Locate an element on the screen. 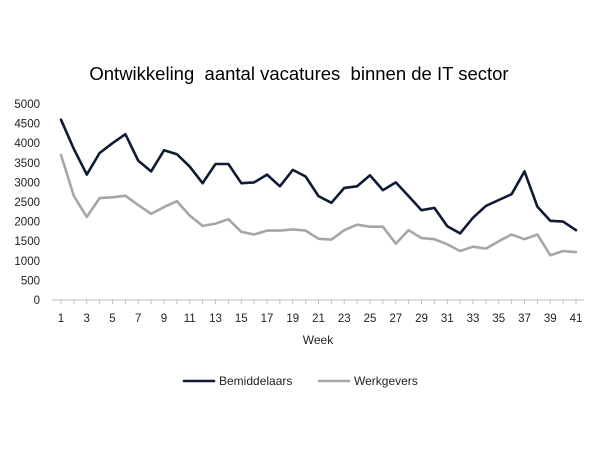  x-tick-label: 3 is located at coordinates (87, 319).